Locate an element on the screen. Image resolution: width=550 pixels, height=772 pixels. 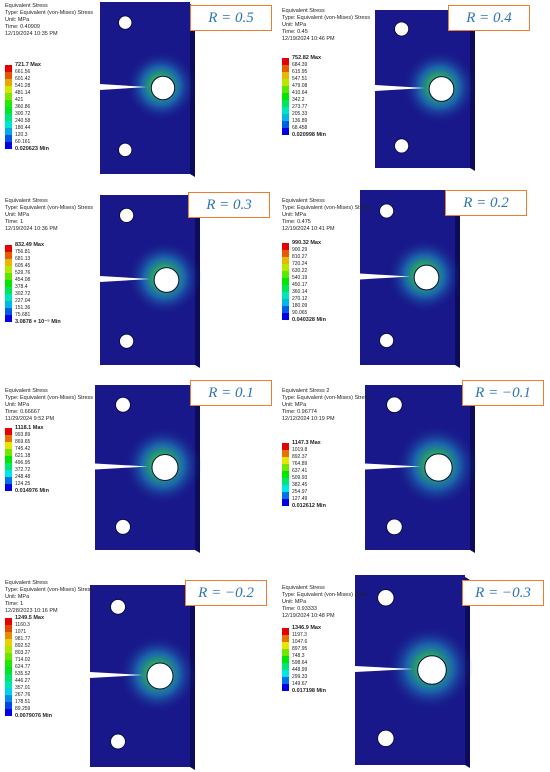
legend-row: 149.67 is located at coordinates (304, 686).